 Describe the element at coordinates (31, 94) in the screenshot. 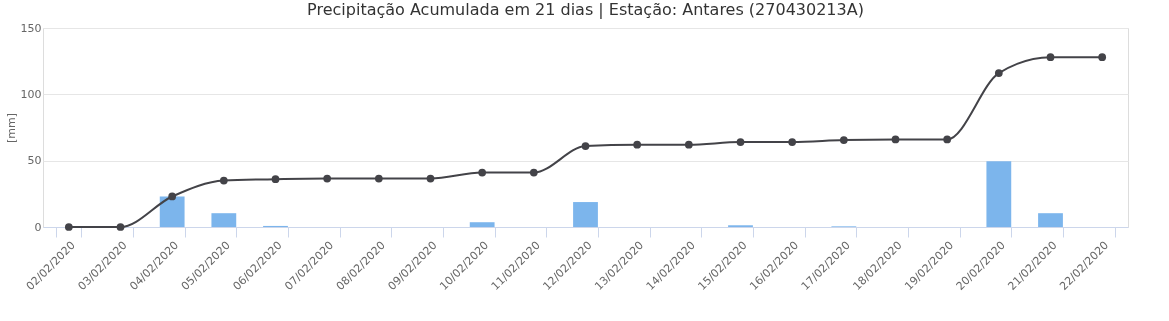

I see `y-tick-label: 100` at that location.